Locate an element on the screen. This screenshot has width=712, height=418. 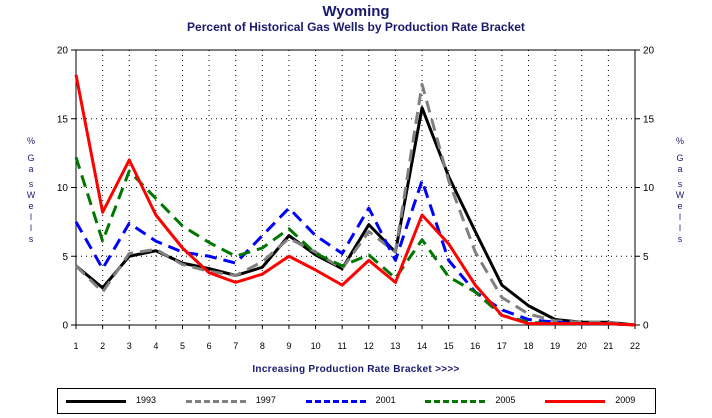
x-tick-label: 21 is located at coordinates (608, 346).